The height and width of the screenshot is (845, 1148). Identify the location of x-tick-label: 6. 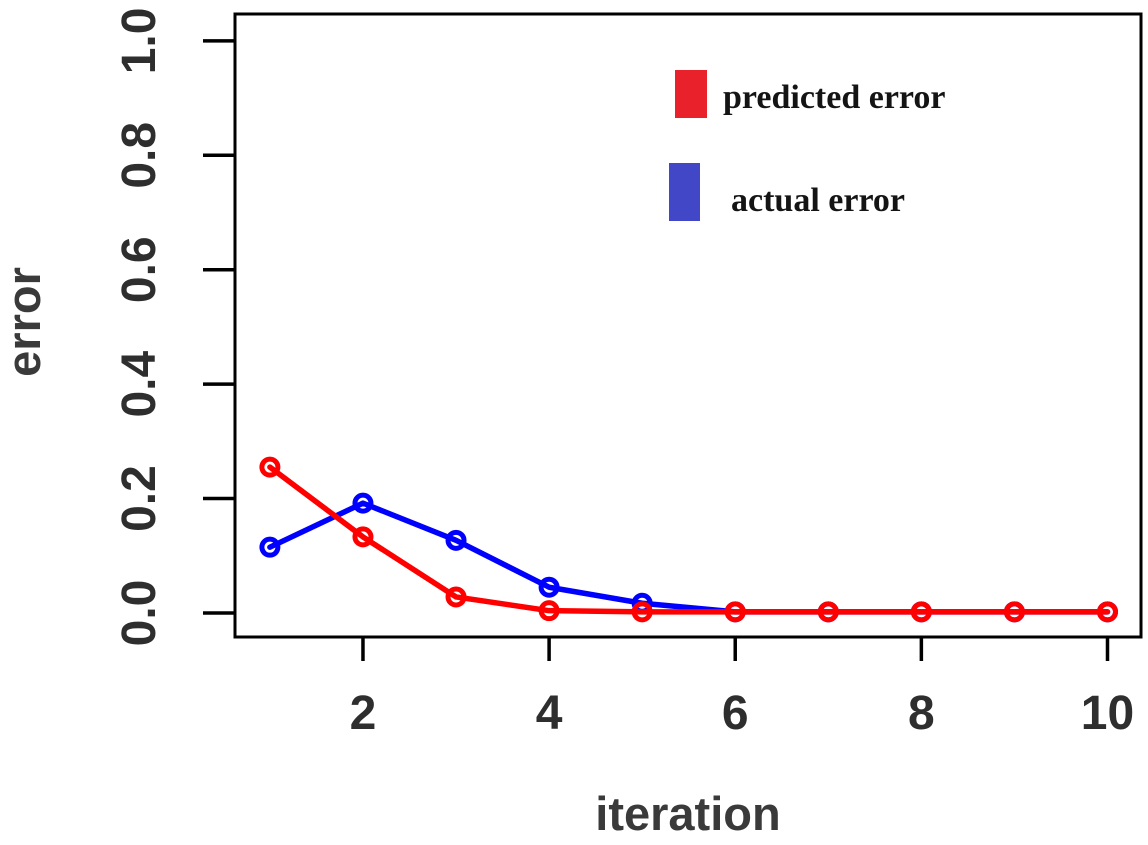
(735, 713).